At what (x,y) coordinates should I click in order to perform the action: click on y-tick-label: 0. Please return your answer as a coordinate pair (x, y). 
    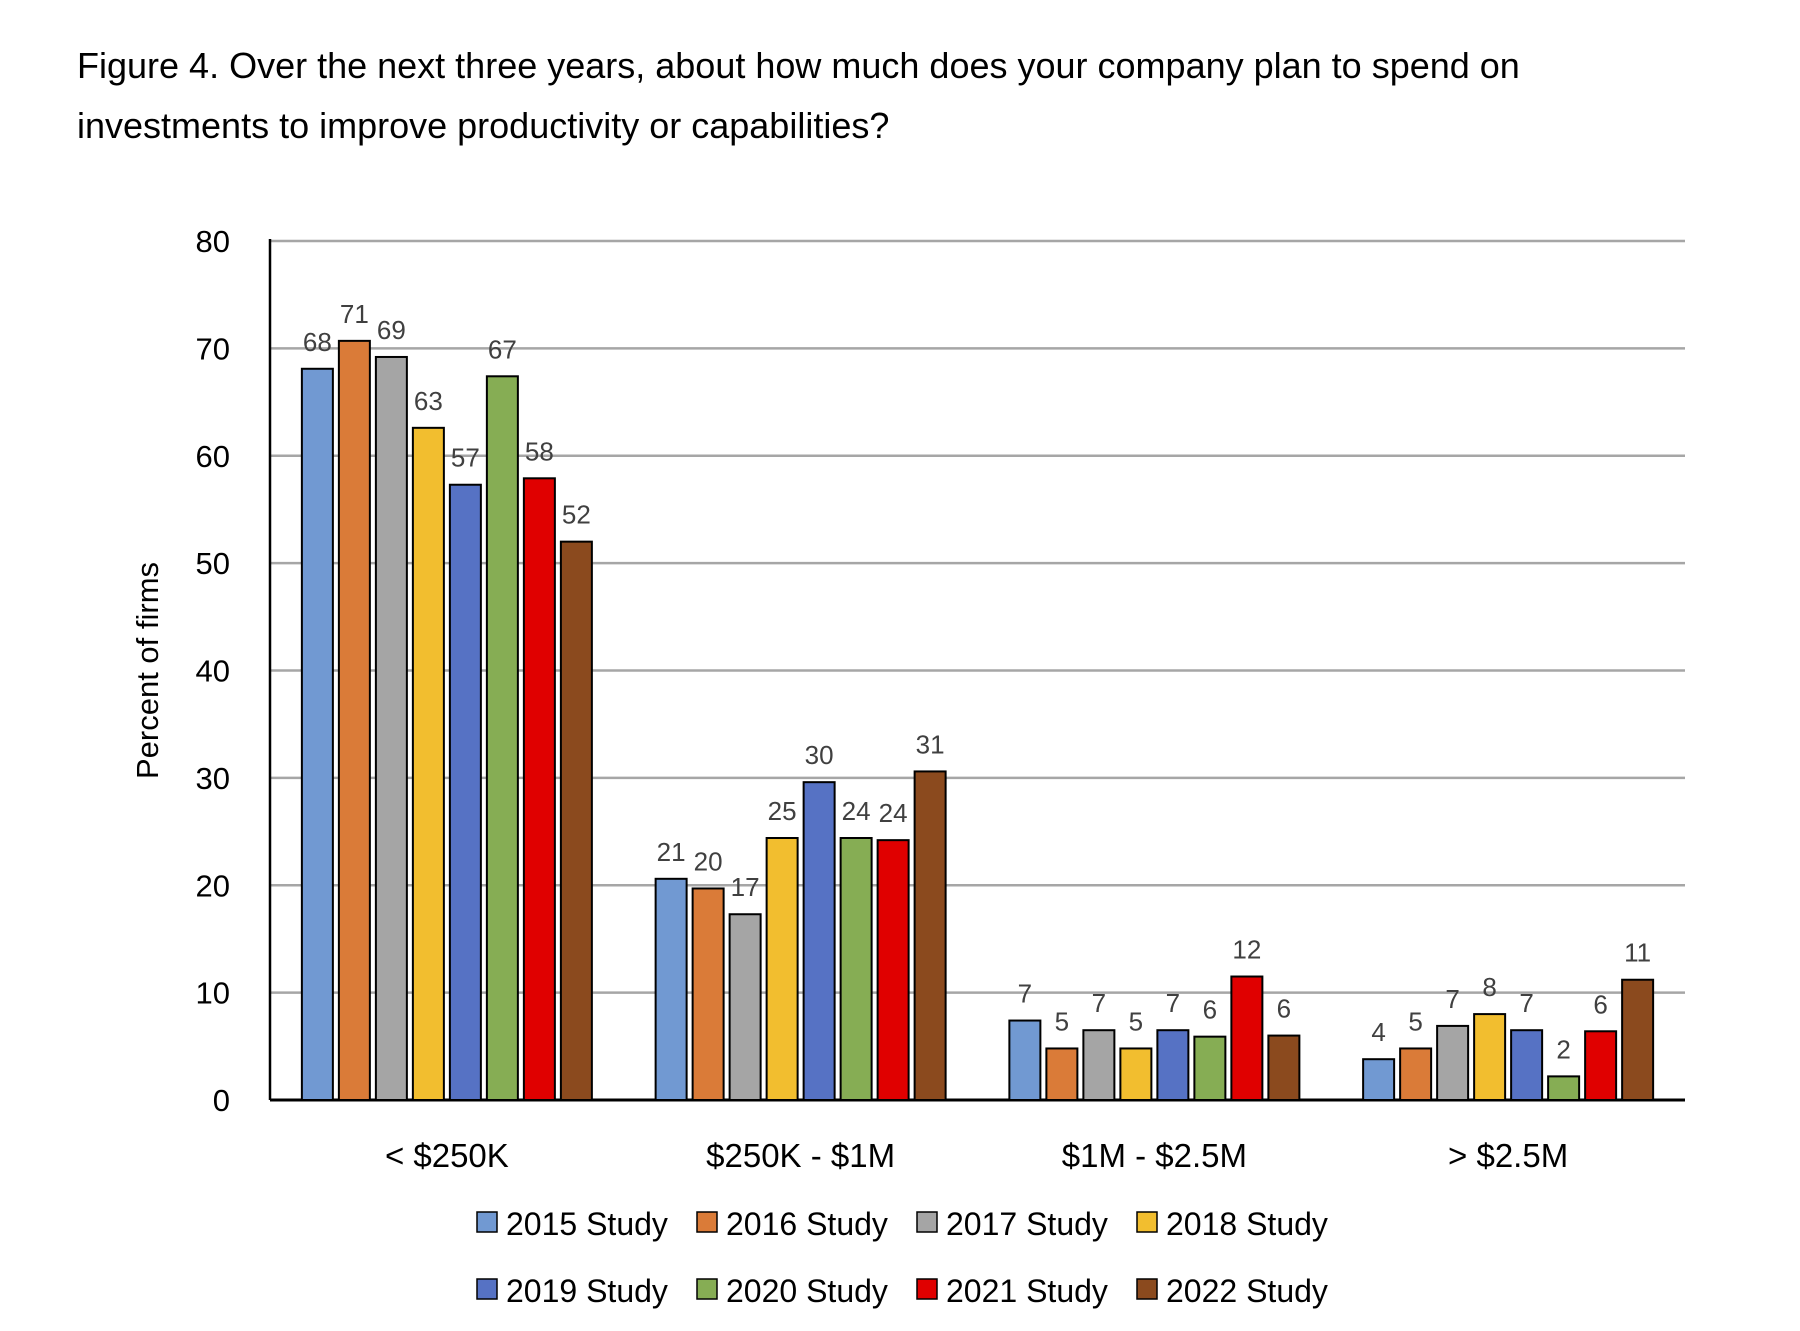
    Looking at the image, I should click on (221, 1100).